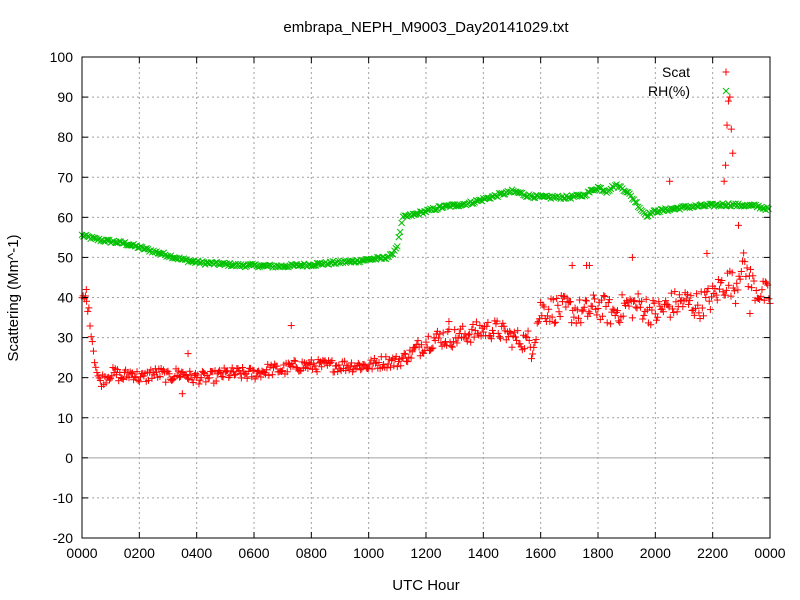  I want to click on legend-marker-scat, so click(726, 72).